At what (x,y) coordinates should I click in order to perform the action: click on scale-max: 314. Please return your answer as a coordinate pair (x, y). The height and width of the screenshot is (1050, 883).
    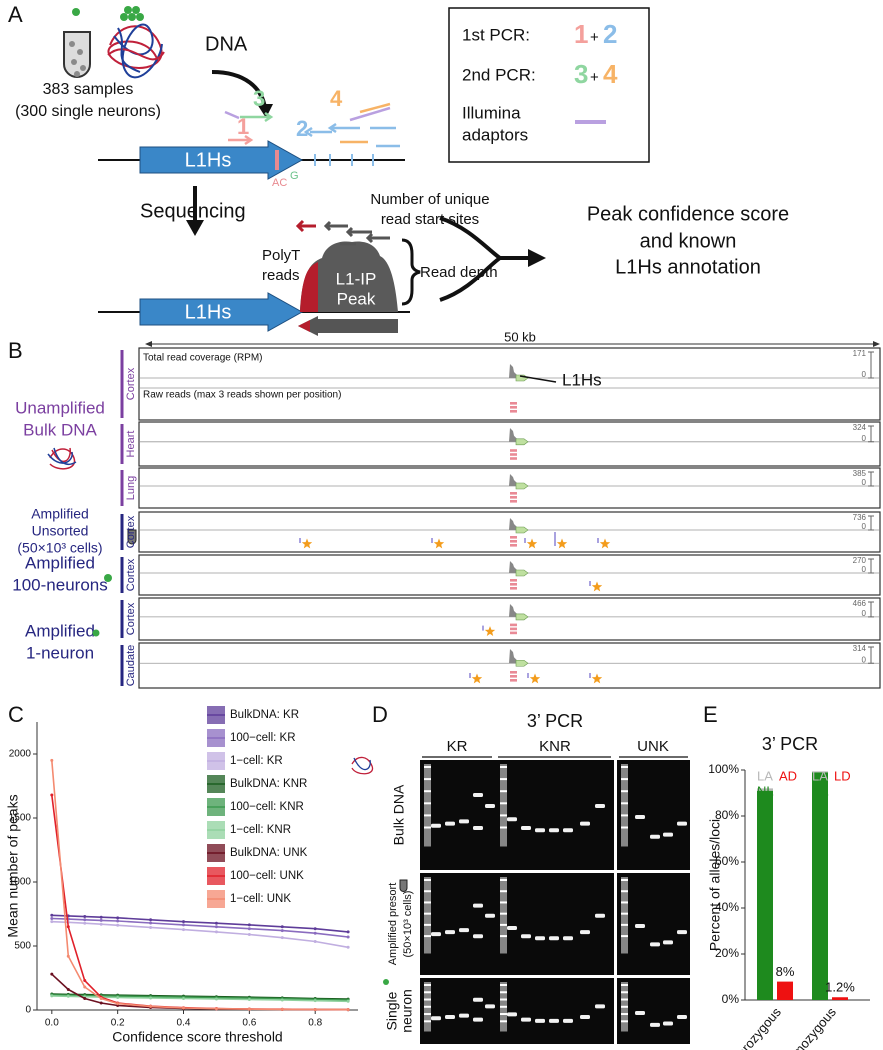
    Looking at the image, I should click on (860, 648).